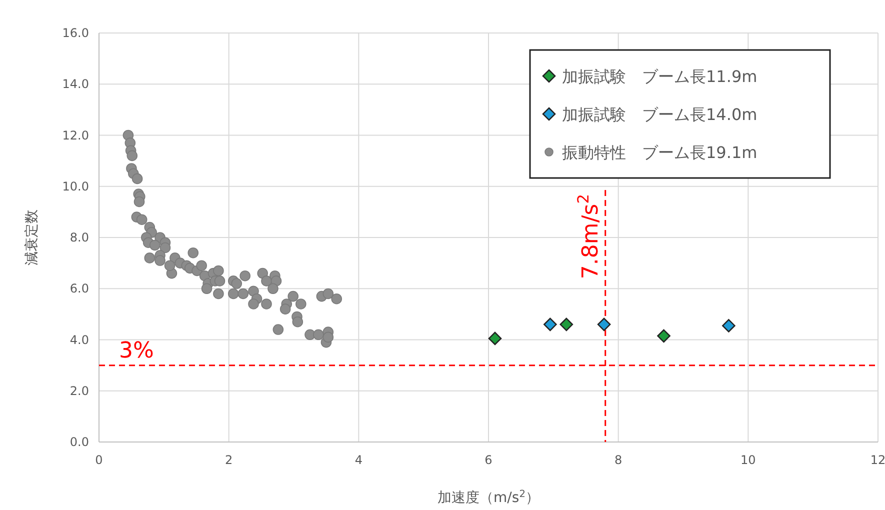 The image size is (885, 510). Describe the element at coordinates (75, 84) in the screenshot. I see `y-tick-label: 14.0` at that location.